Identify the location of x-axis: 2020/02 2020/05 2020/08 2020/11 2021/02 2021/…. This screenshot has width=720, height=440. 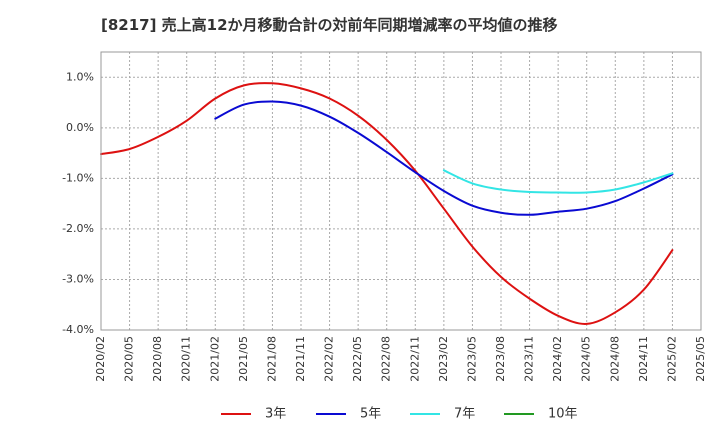
(400, 359).